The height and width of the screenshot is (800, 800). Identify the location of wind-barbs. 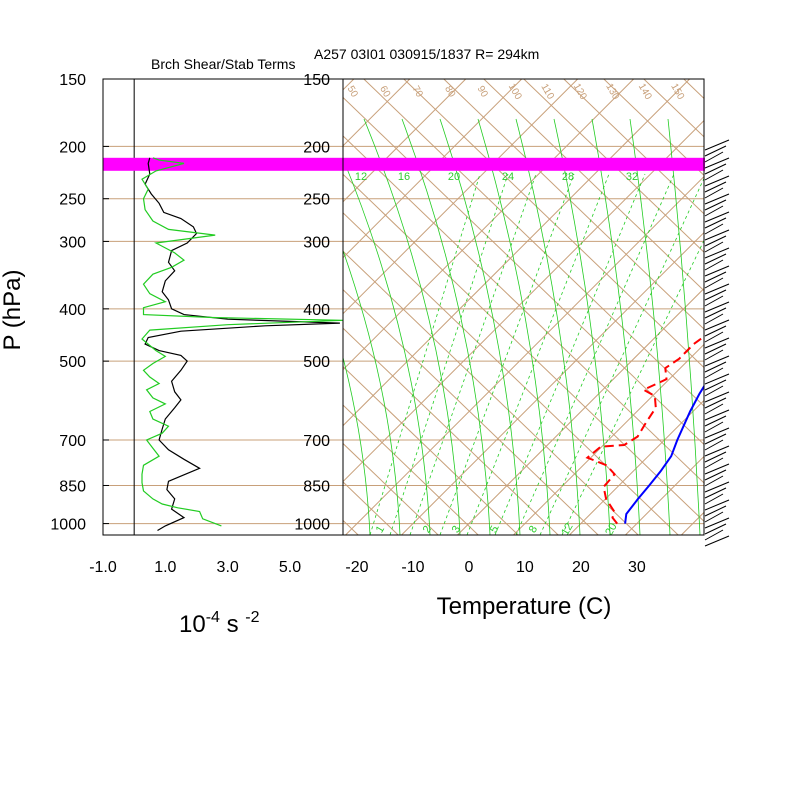
(717, 343).